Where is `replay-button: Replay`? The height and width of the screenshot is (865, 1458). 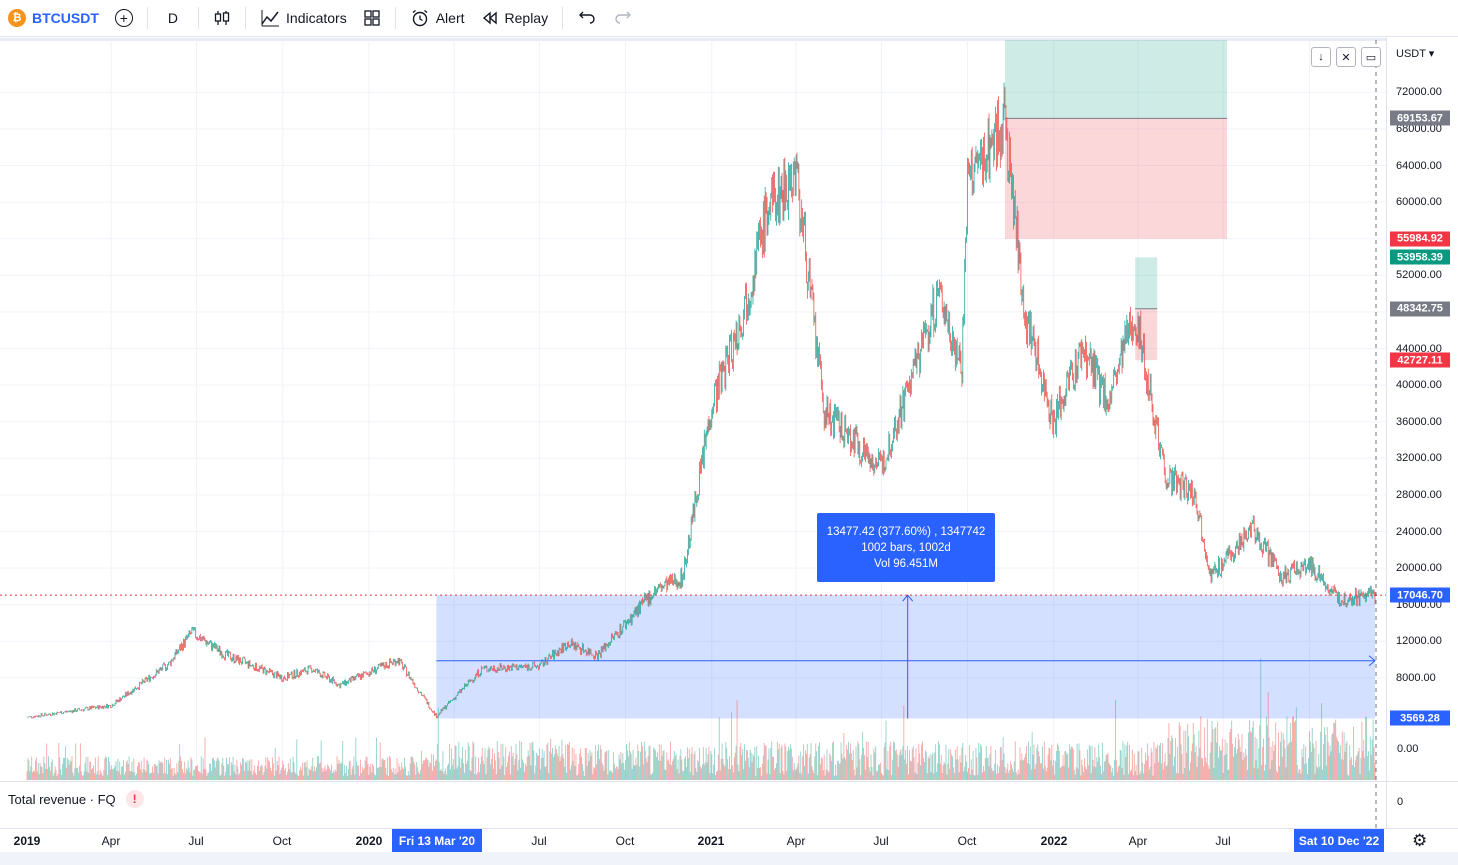
replay-button: Replay is located at coordinates (515, 18).